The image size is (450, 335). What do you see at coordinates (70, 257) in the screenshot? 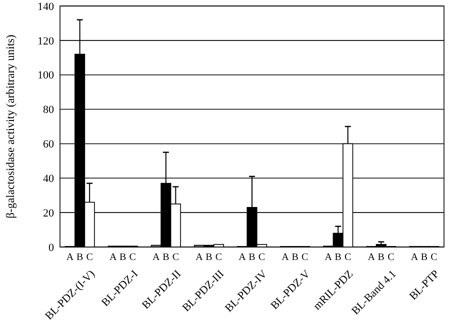
I see `series-label: A` at bounding box center [70, 257].